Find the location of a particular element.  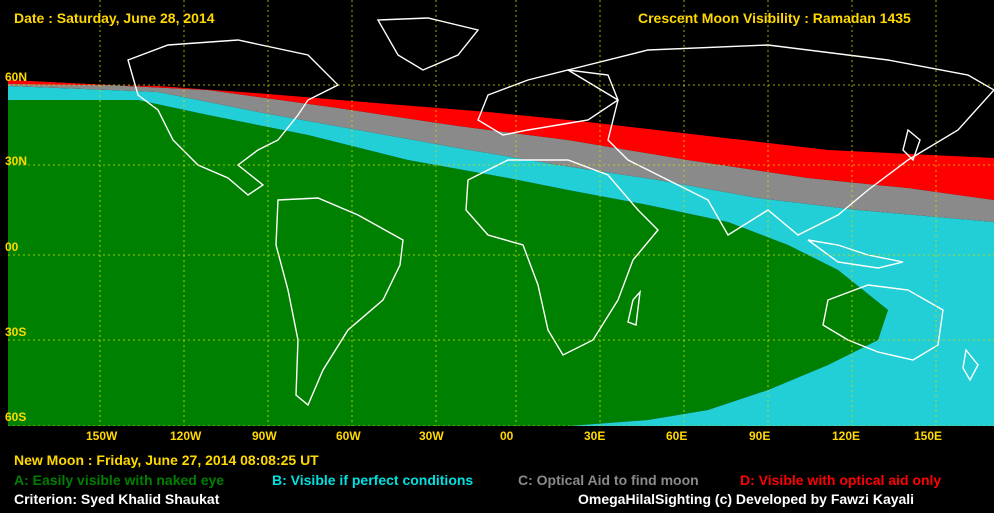

date-label: Date : Saturday, June 28, 2014 is located at coordinates (114, 18).